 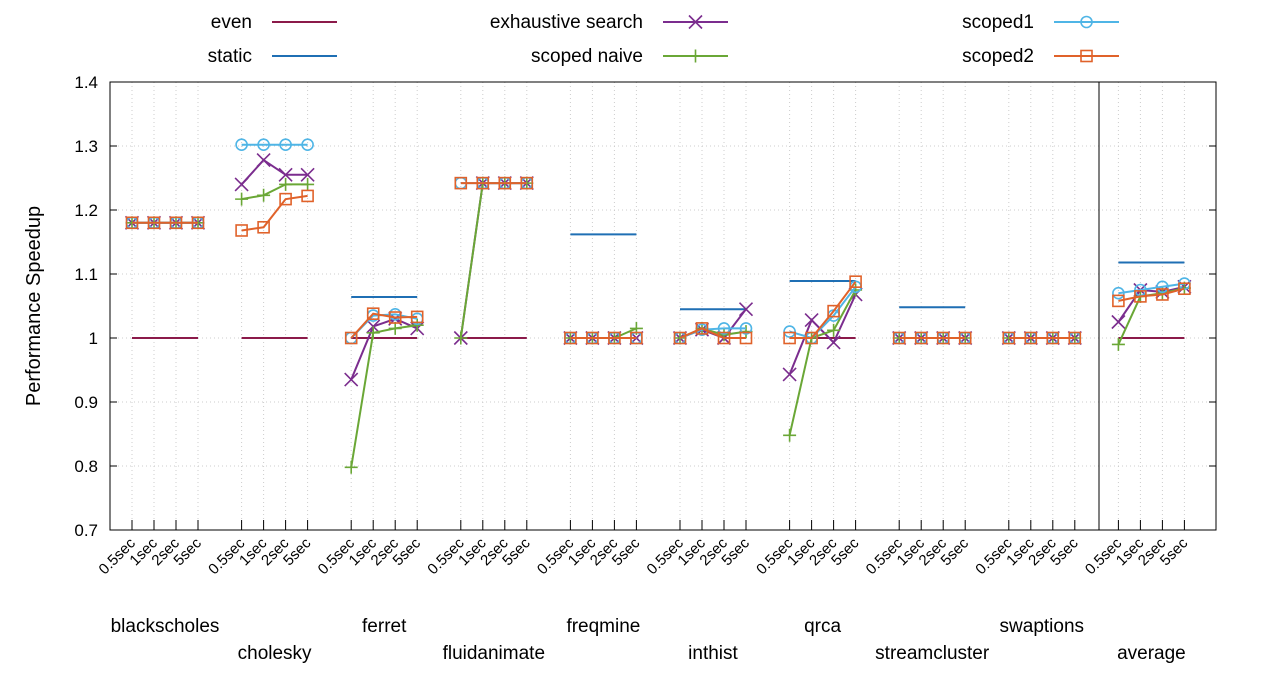 I want to click on y-tick-label: 1.1, so click(x=86, y=274).